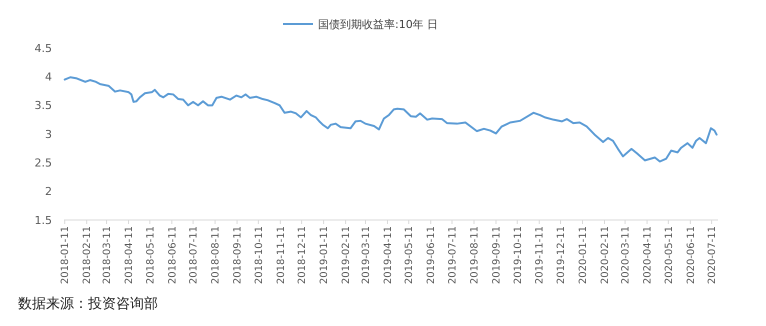 The height and width of the screenshot is (326, 766). What do you see at coordinates (496, 255) in the screenshot?
I see `x-tick-label: 2019-09-11` at bounding box center [496, 255].